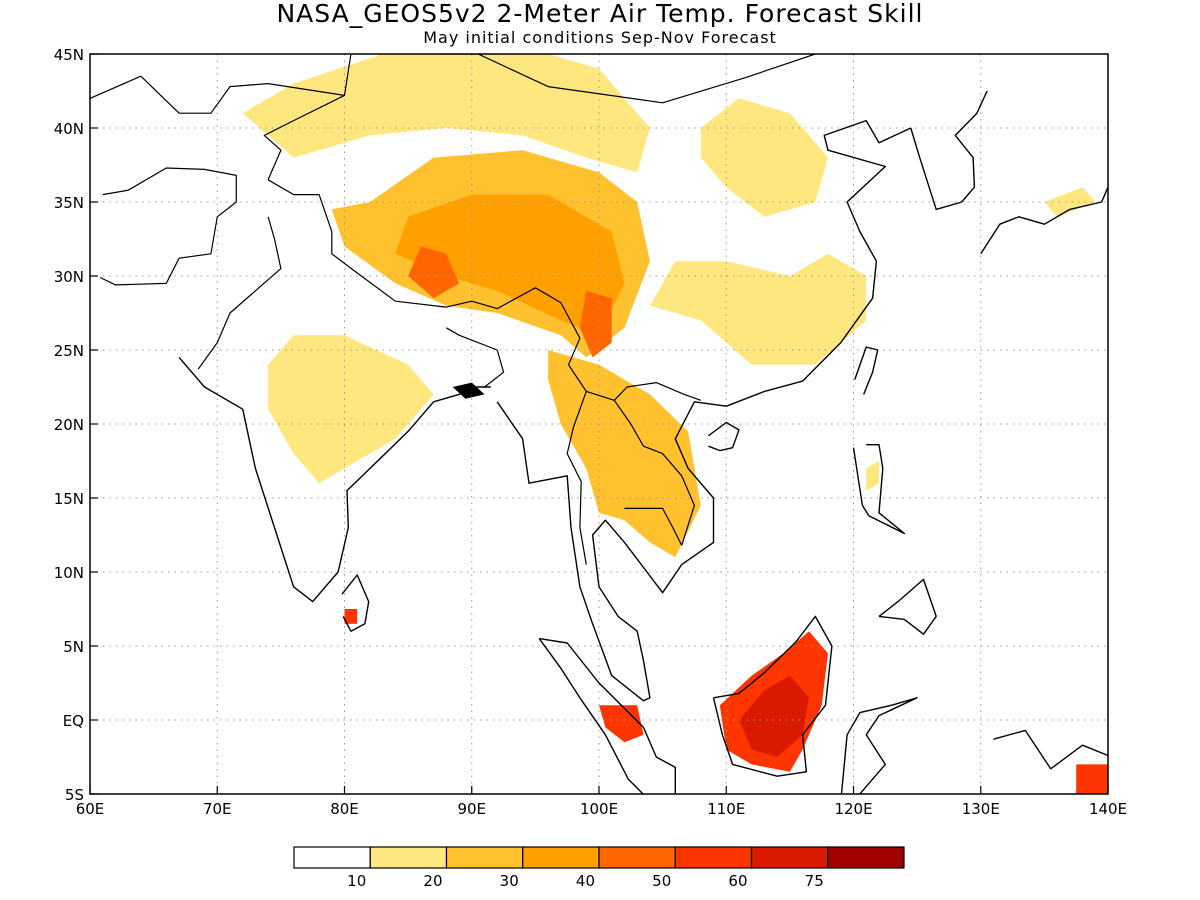  I want to click on skill-region-se-china-band, so click(758, 309).